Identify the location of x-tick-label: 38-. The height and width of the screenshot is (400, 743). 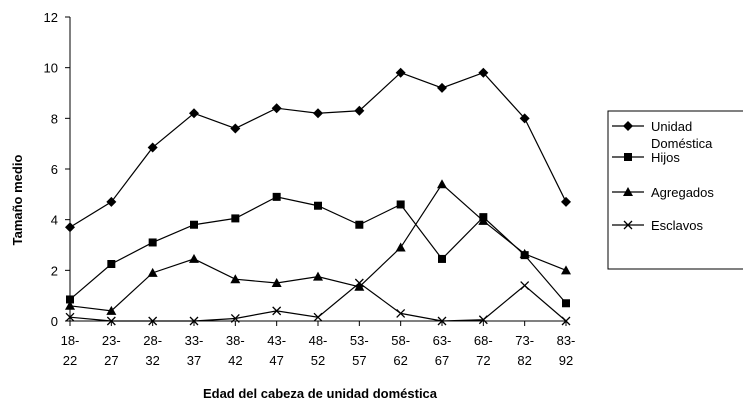
(235, 340).